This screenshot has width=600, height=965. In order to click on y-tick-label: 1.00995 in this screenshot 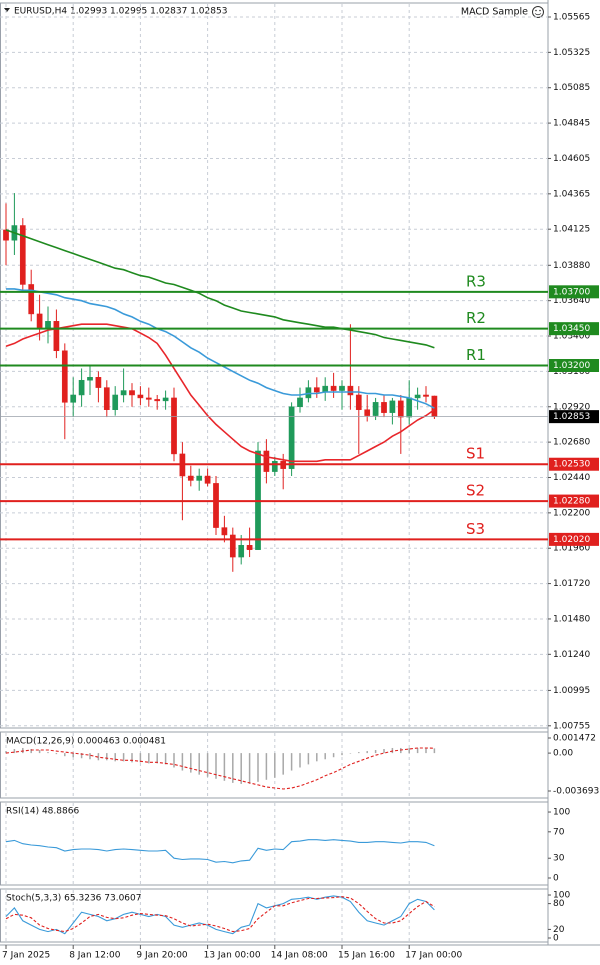, I will do `click(571, 691)`.